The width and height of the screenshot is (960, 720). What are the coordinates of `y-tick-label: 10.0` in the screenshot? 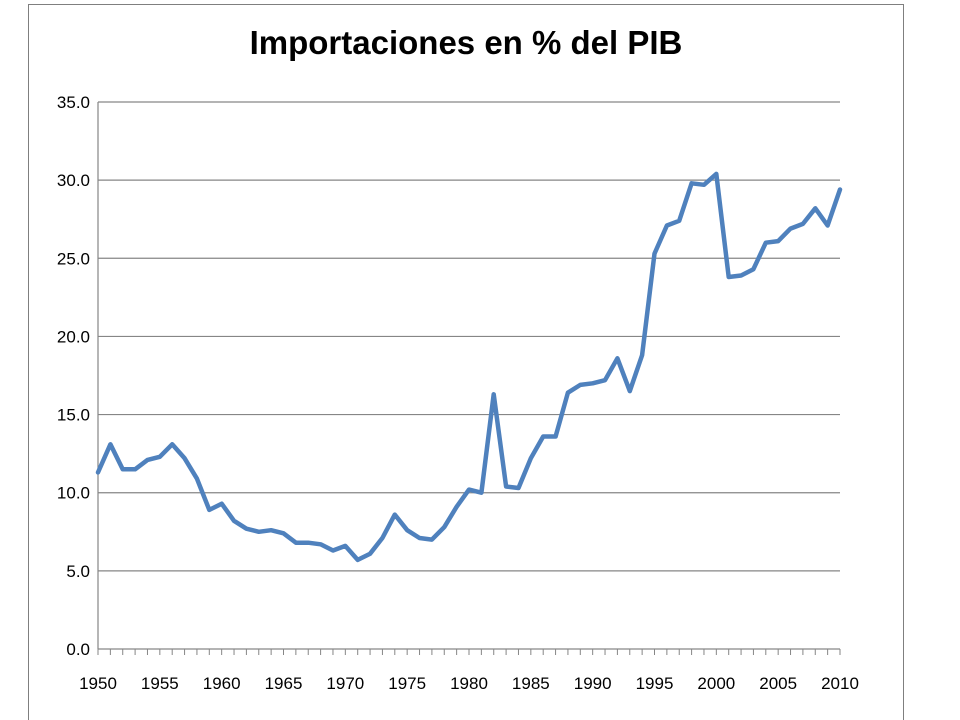 It's located at (73, 493).